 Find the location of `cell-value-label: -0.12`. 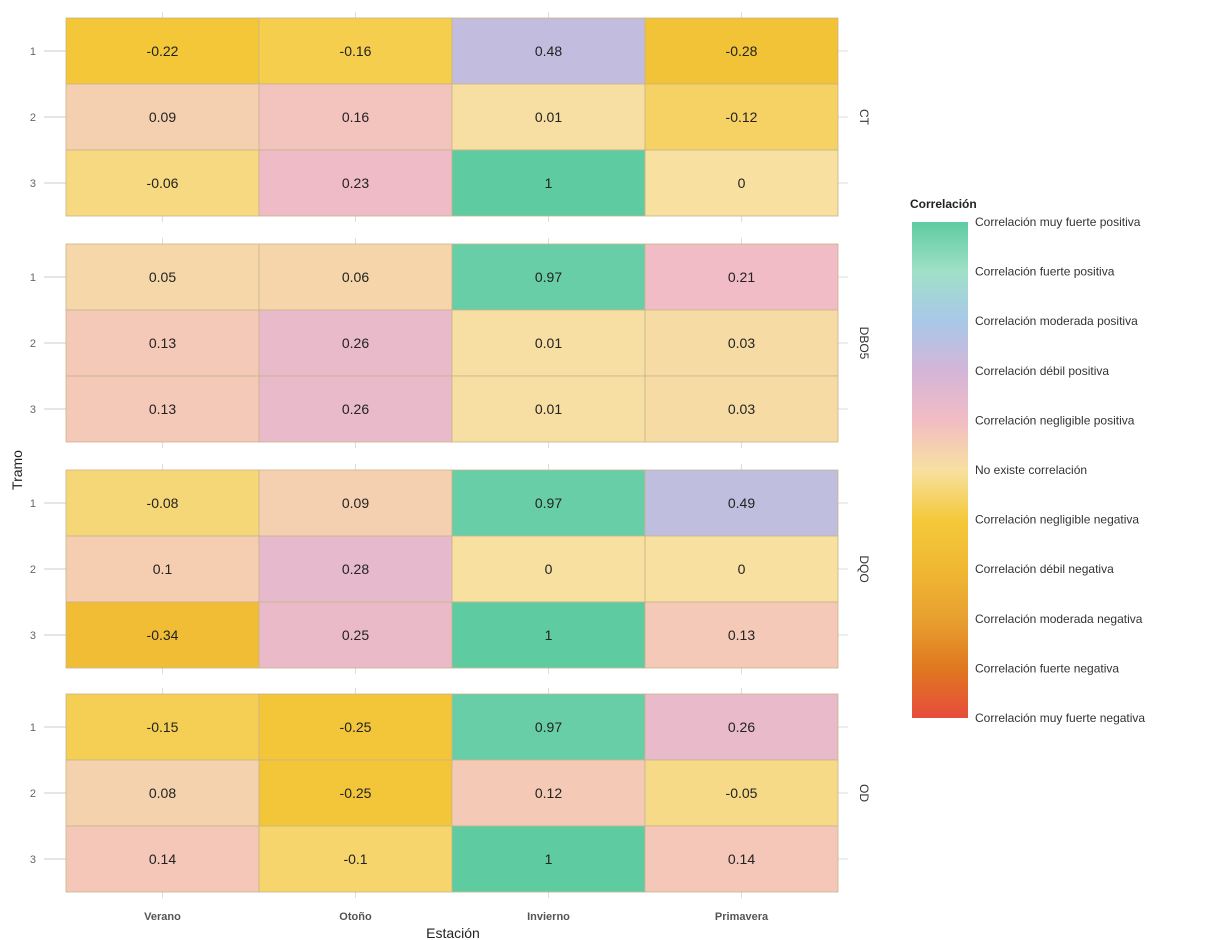

cell-value-label: -0.12 is located at coordinates (742, 117).